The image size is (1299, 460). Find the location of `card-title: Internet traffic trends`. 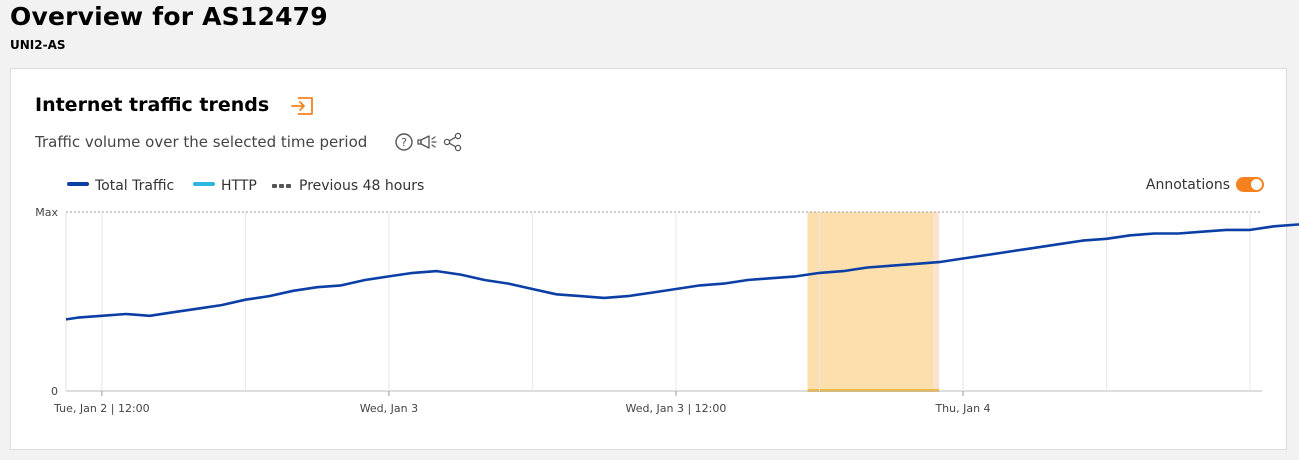

card-title: Internet traffic trends is located at coordinates (152, 105).